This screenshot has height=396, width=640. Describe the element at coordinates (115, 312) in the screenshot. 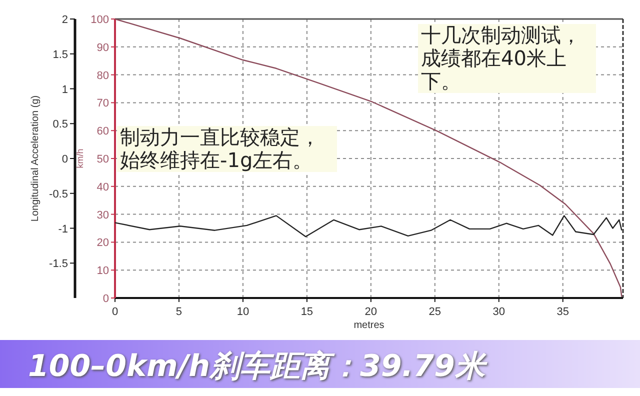

I see `x-tick-label: 0` at that location.